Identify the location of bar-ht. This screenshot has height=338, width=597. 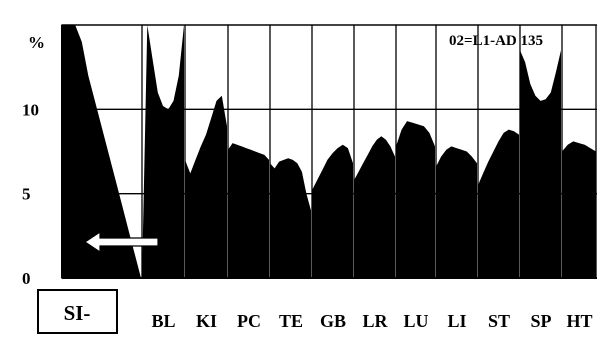
(579, 209).